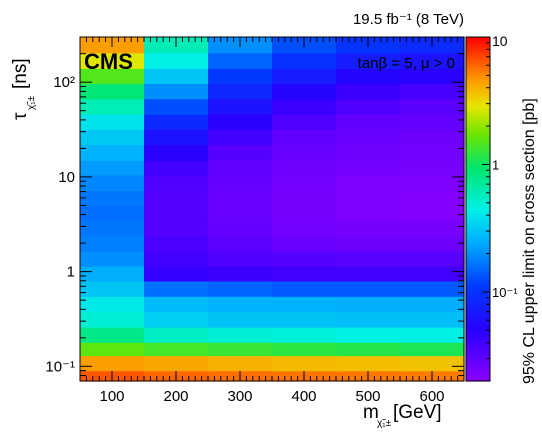  Describe the element at coordinates (500, 41) in the screenshot. I see `z-tick-label: 10` at that location.